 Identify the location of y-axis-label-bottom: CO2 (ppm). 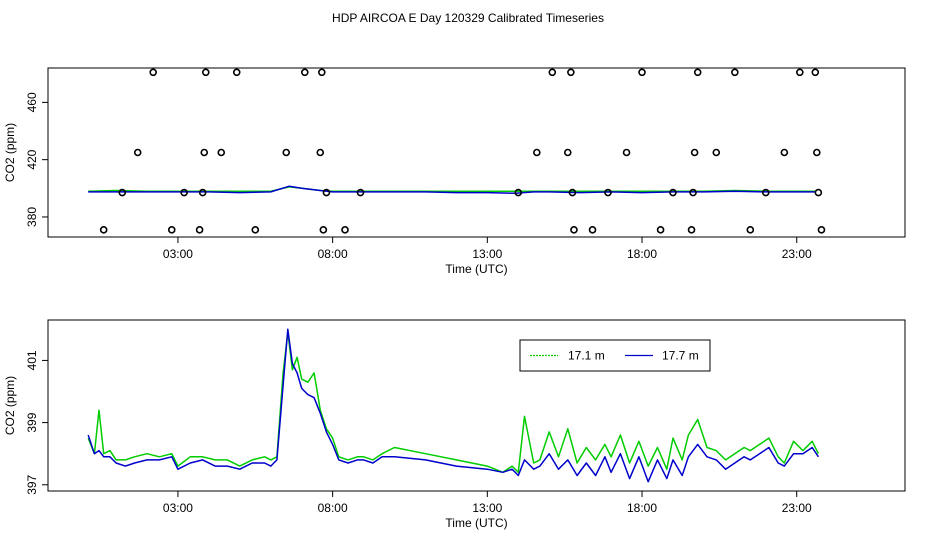
(10, 405).